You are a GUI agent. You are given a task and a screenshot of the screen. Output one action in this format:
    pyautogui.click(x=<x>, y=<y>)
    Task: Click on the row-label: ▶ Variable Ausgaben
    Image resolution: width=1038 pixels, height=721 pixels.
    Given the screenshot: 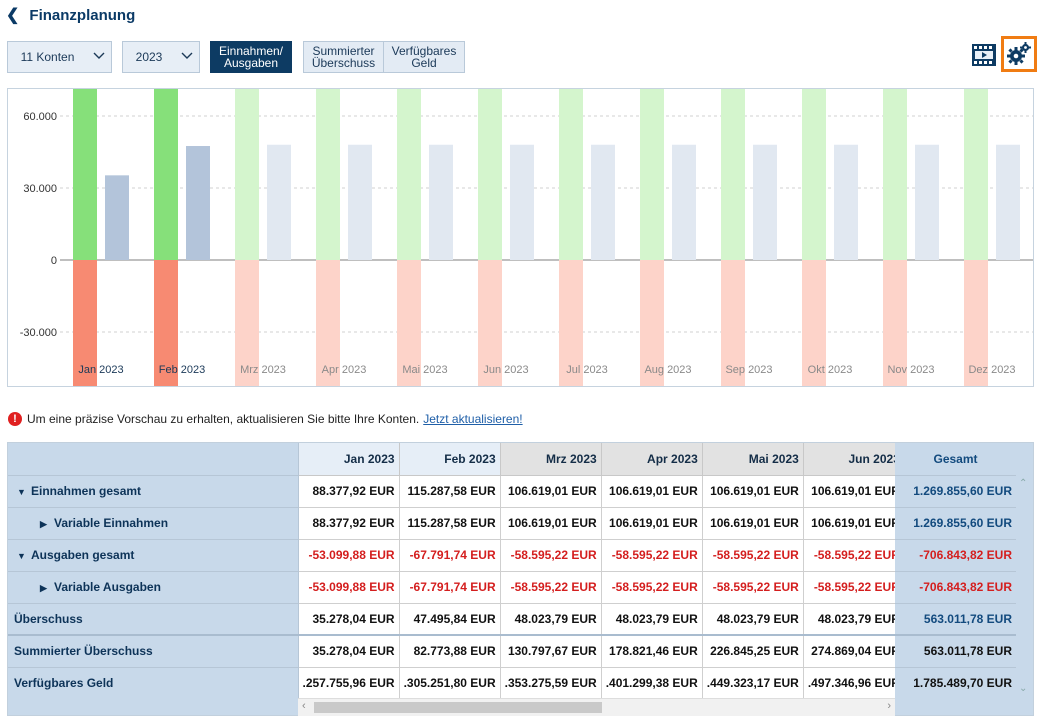 What is the action you would take?
    pyautogui.click(x=153, y=587)
    